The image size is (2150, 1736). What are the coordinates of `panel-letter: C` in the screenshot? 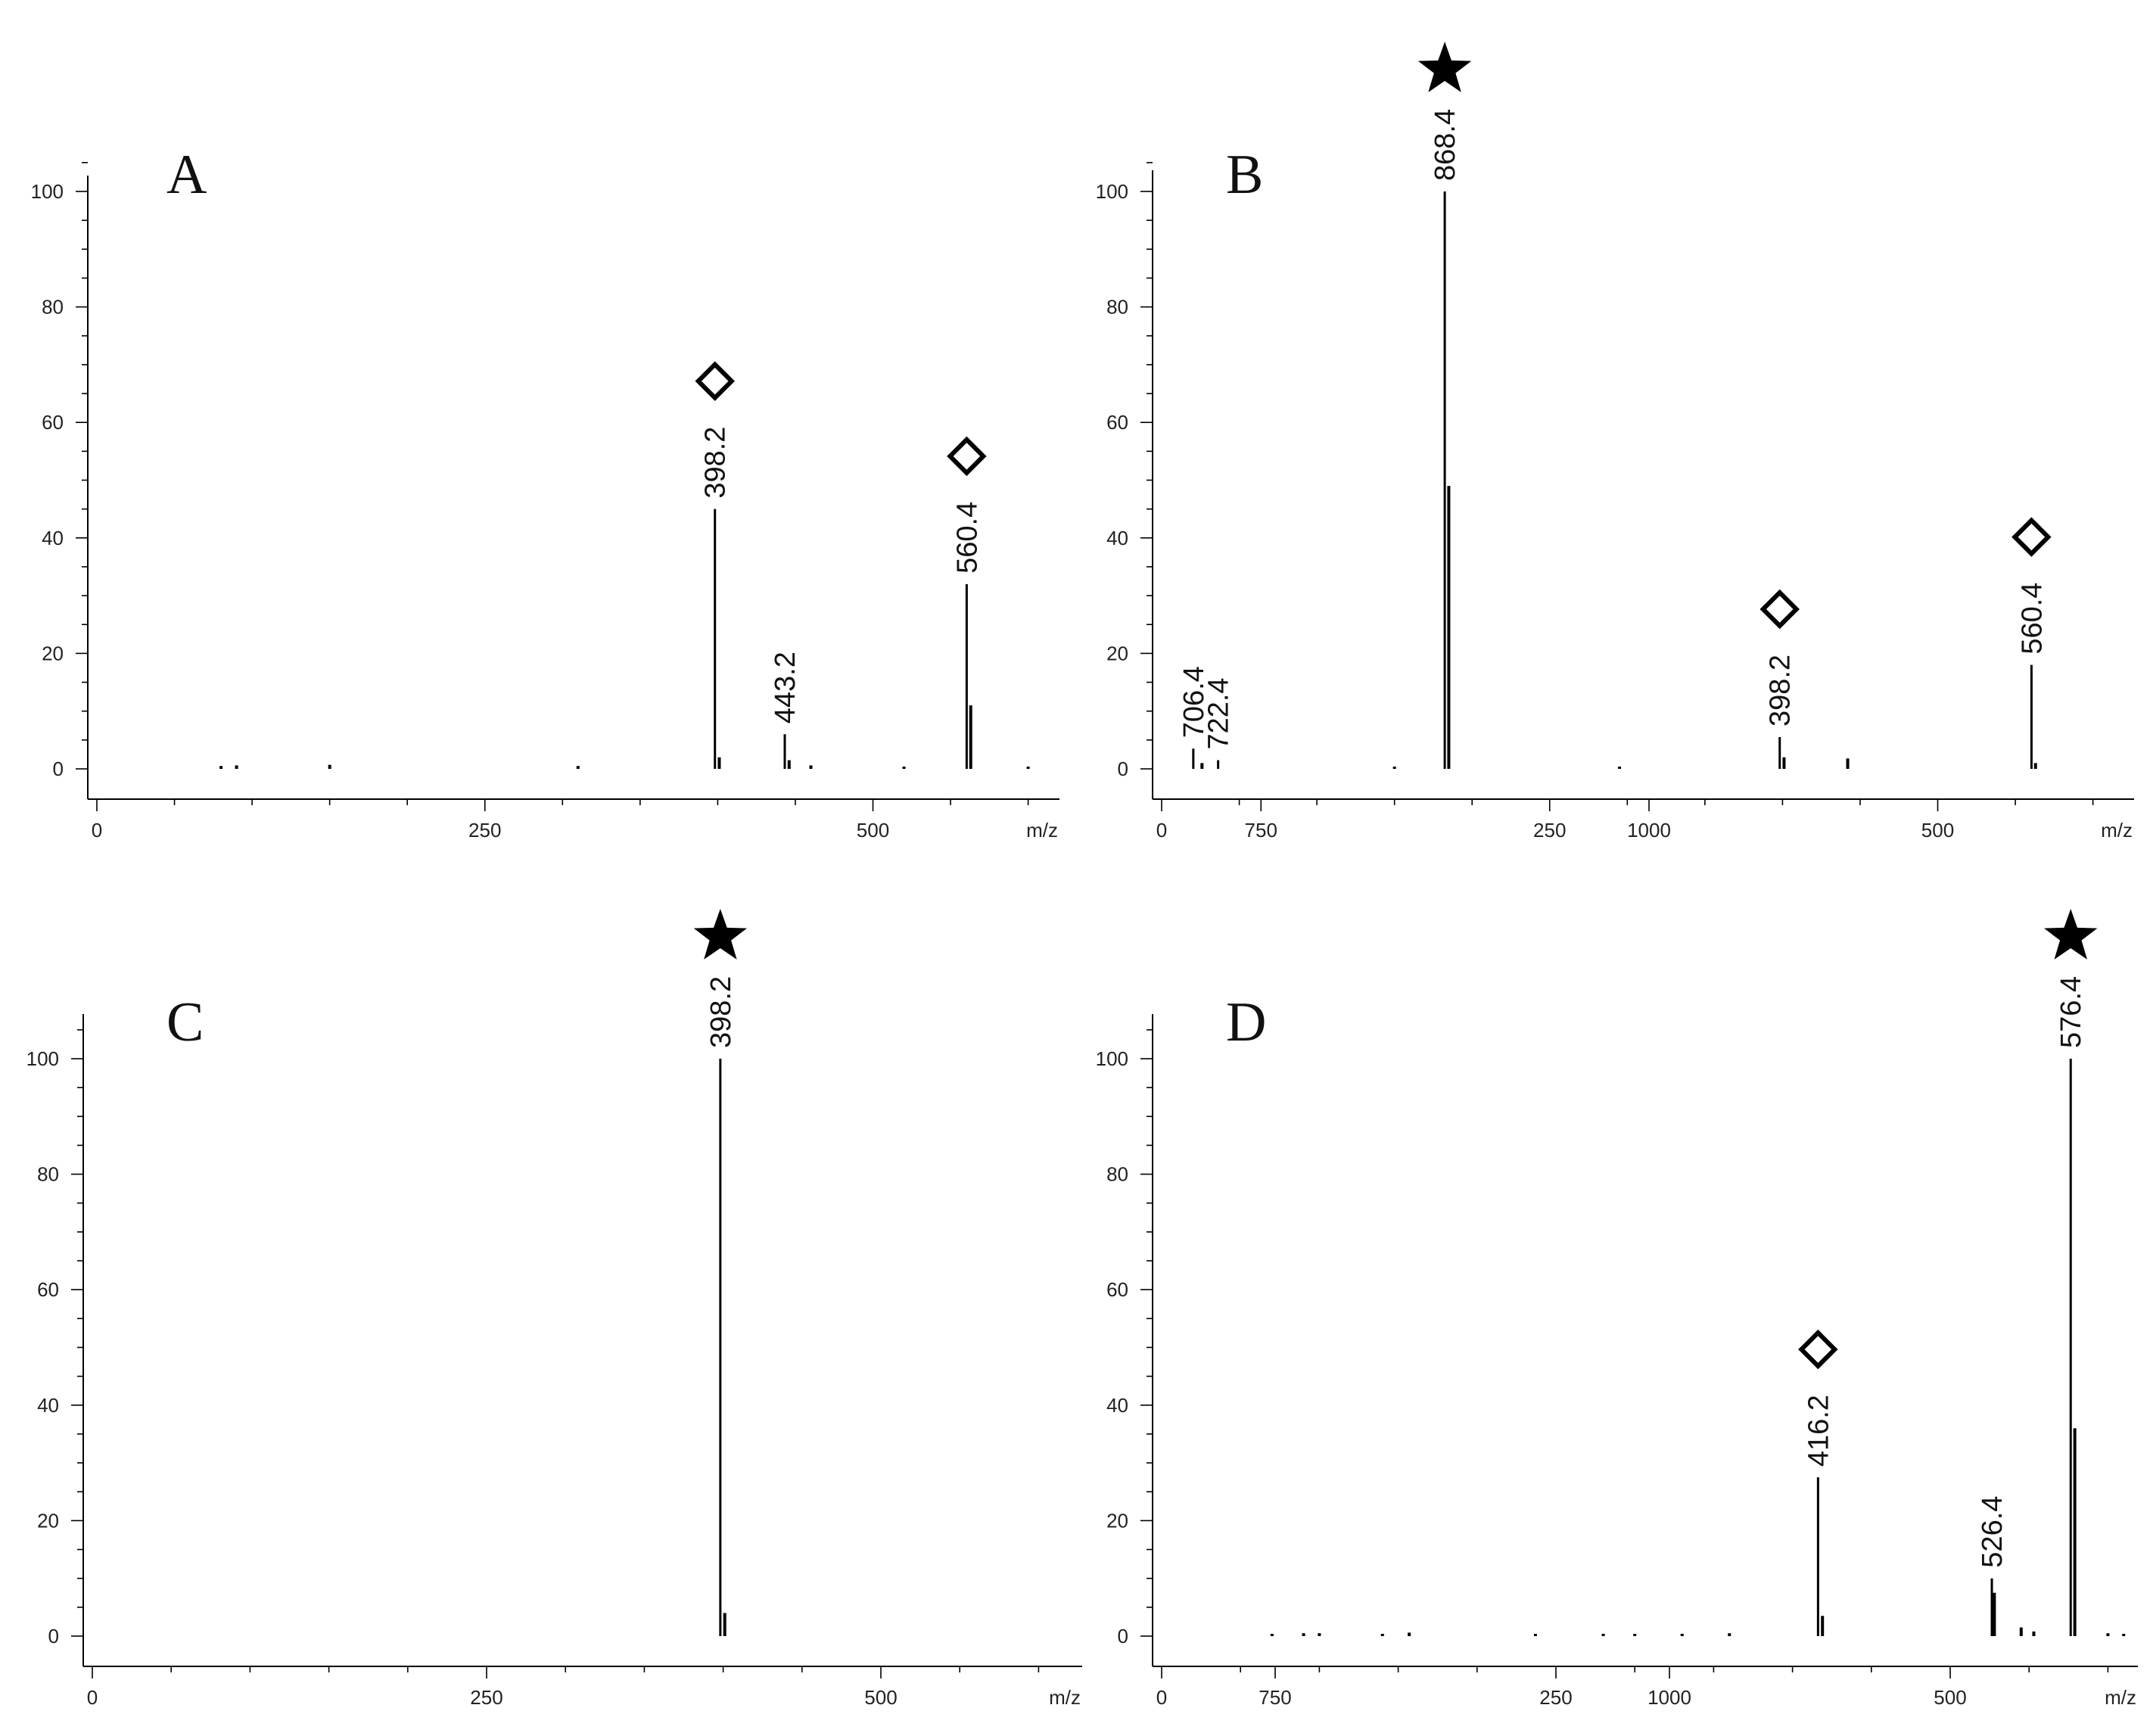 It's located at (185, 1022).